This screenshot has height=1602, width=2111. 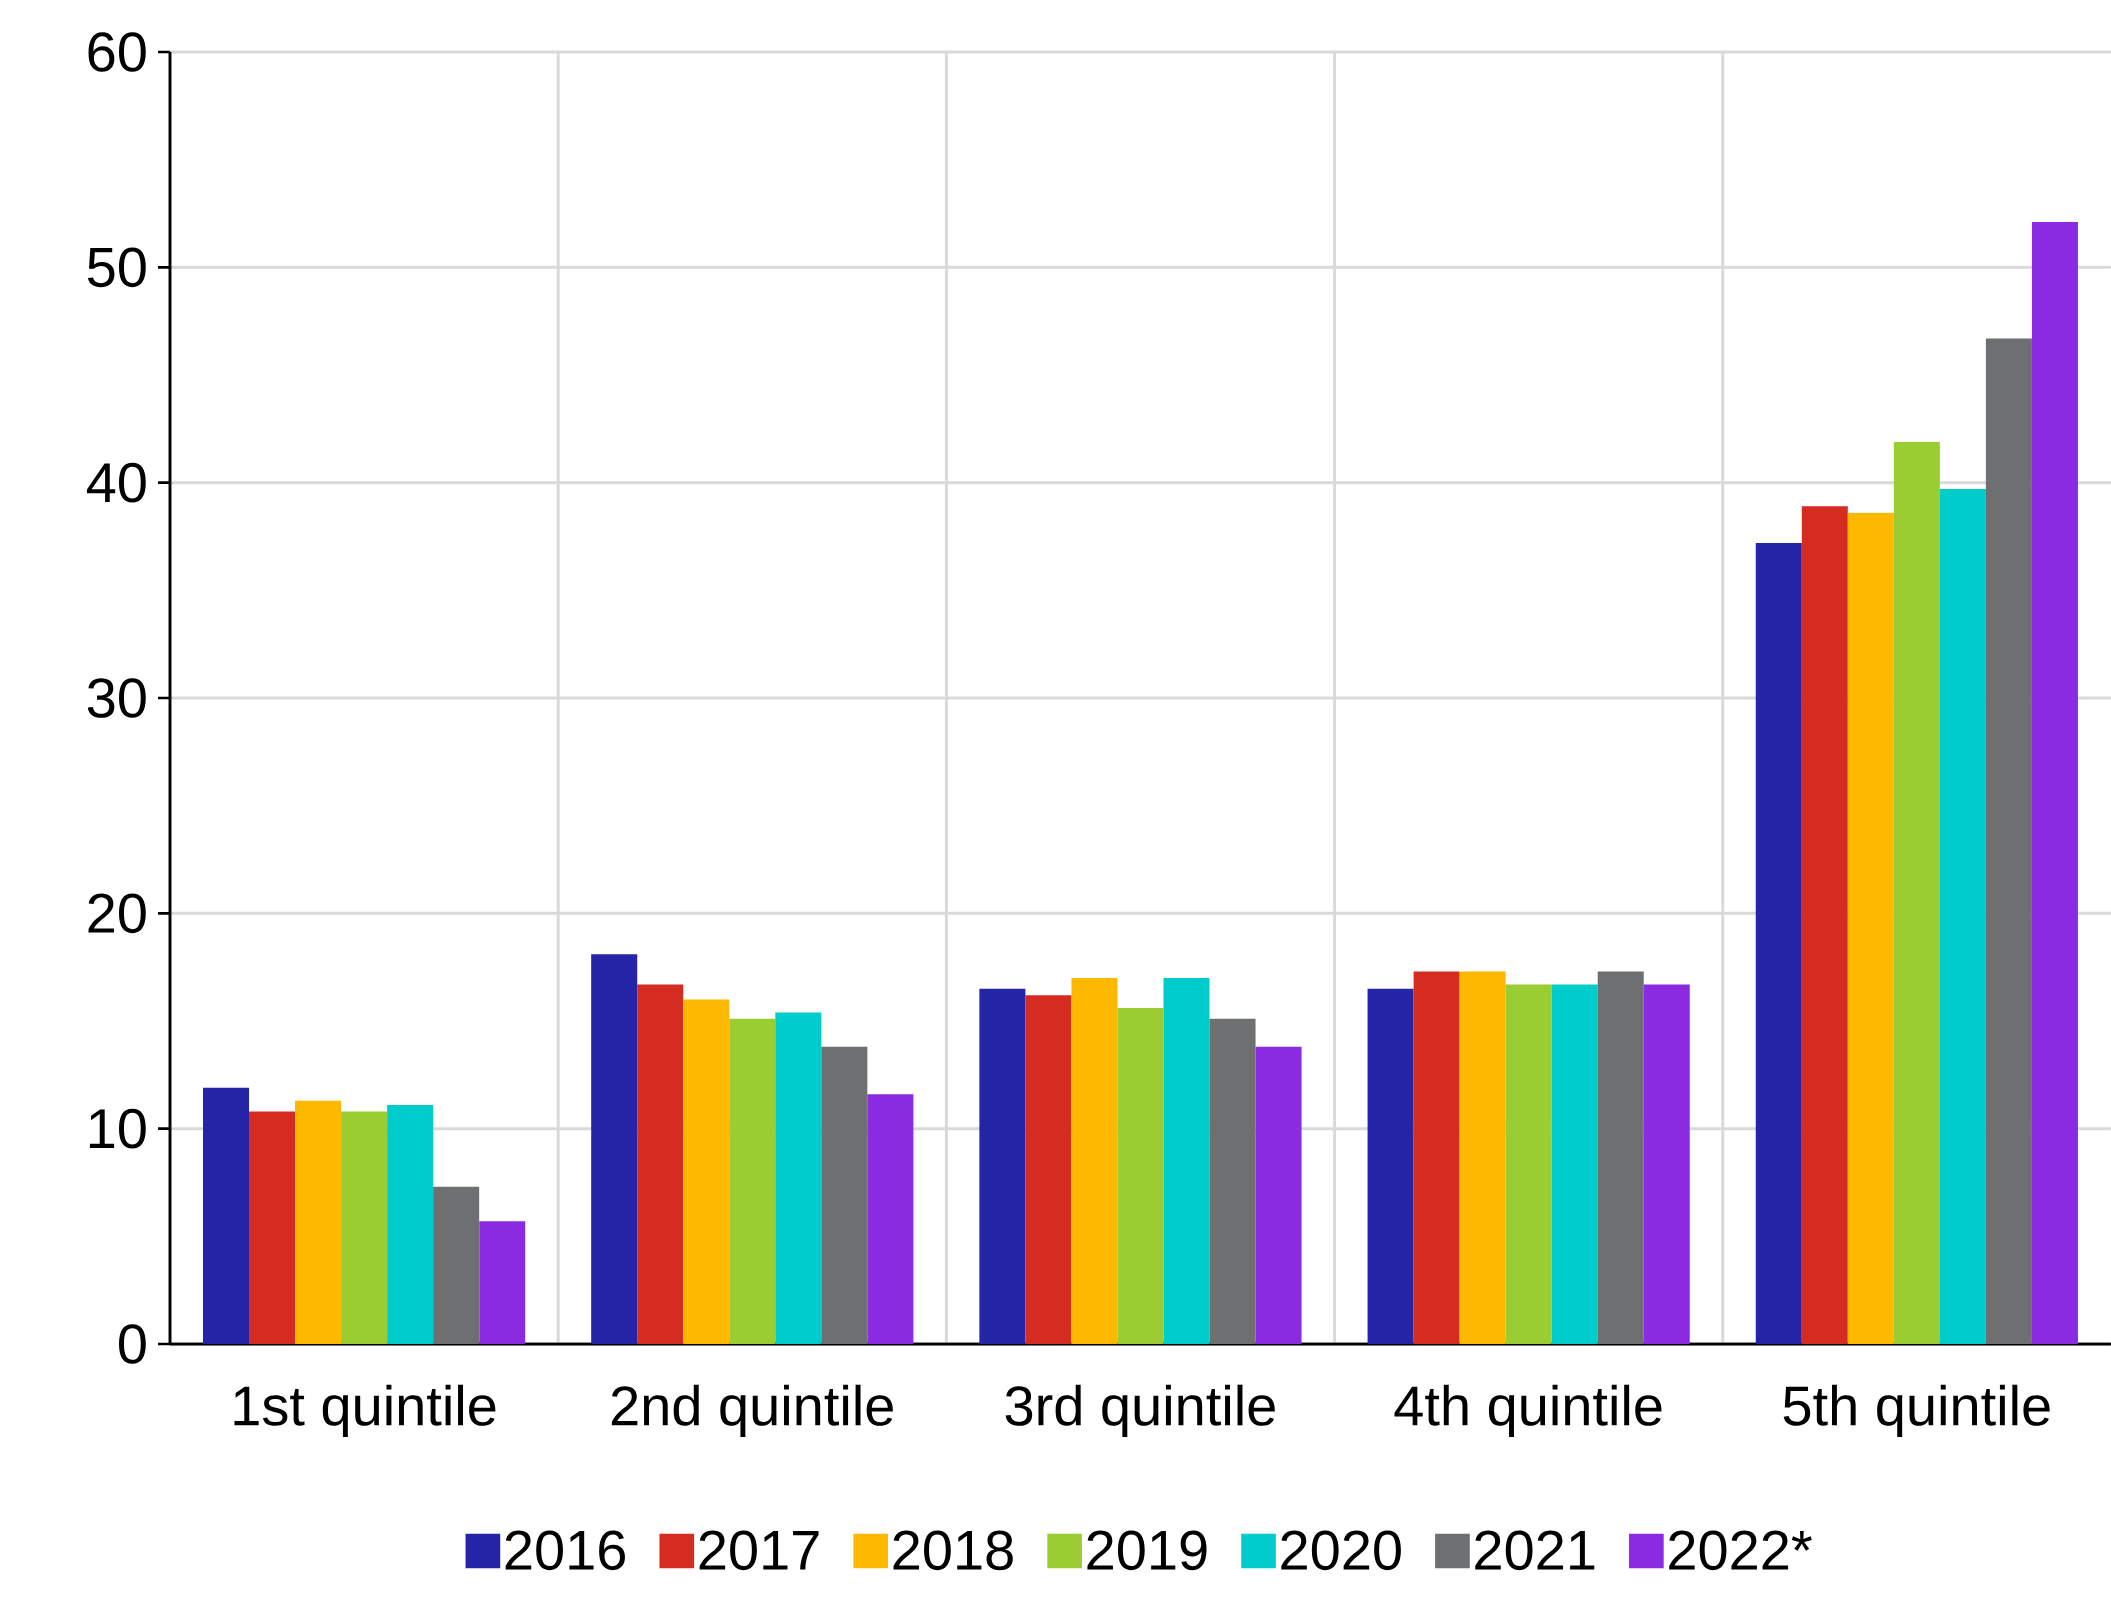 What do you see at coordinates (132, 1344) in the screenshot?
I see `y-tick-label: 0` at bounding box center [132, 1344].